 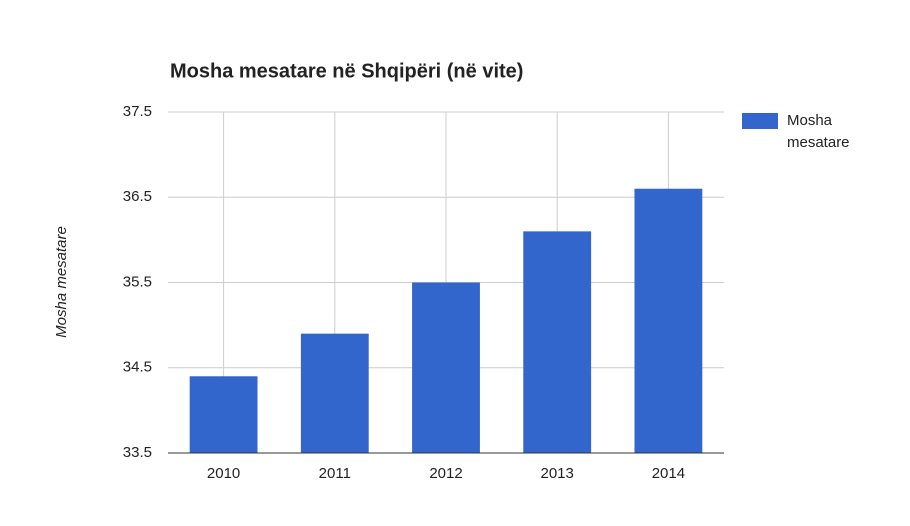 I want to click on y-tick-label: 36.5, so click(x=137, y=196).